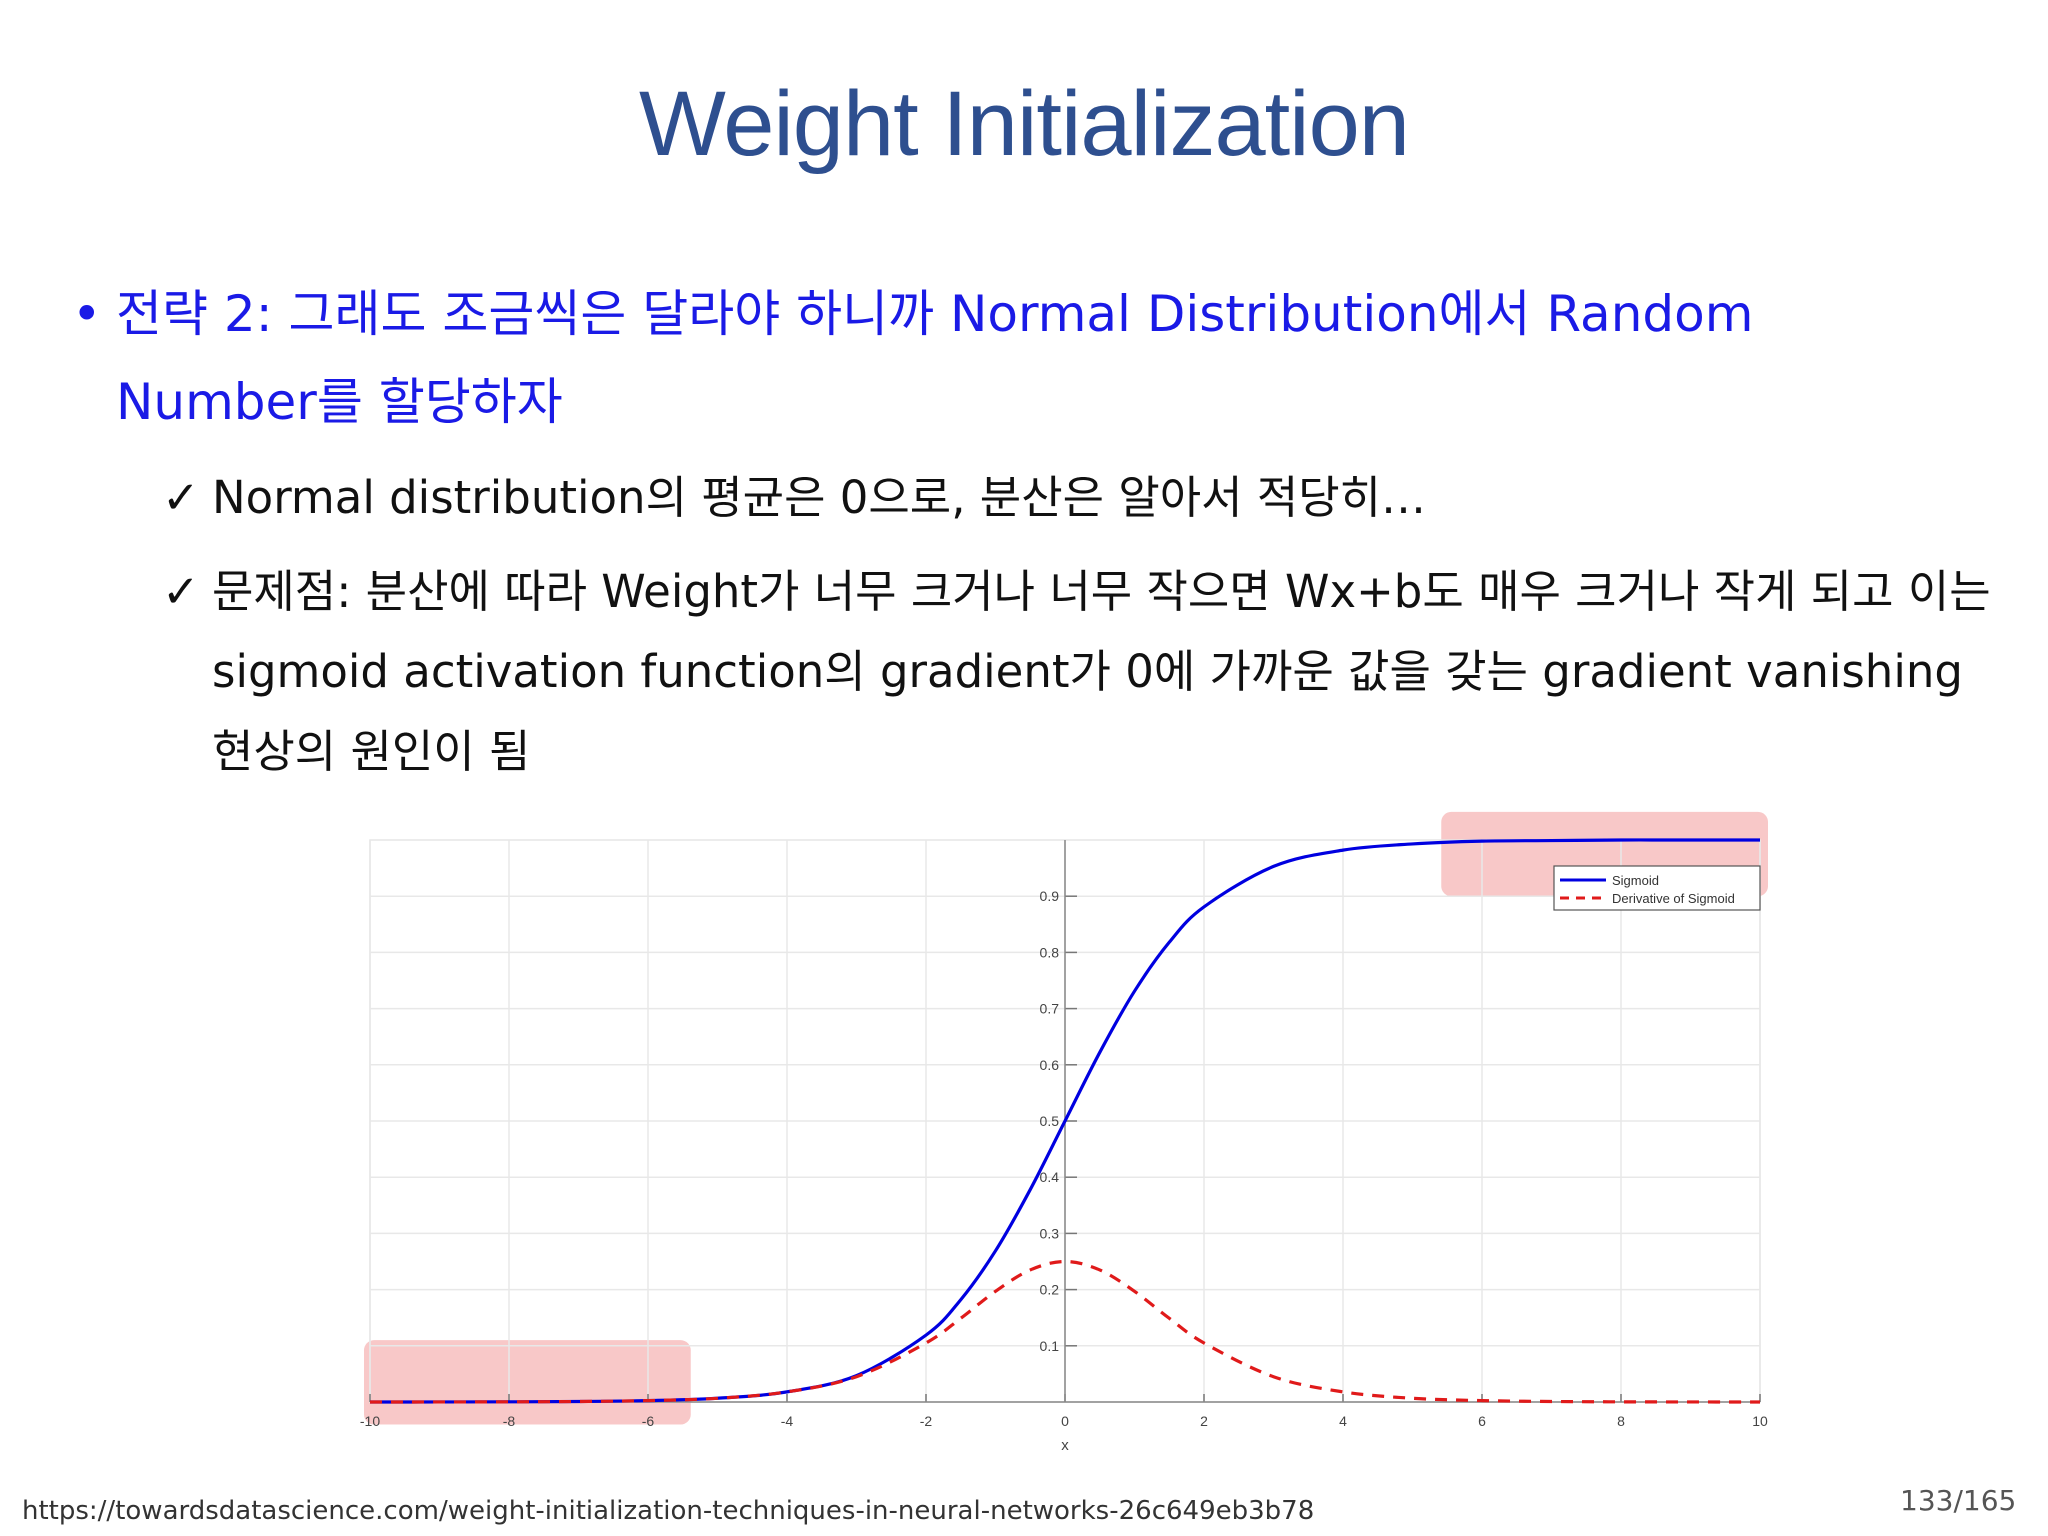 The image size is (2048, 1536). I want to click on legend-box, so click(1657, 888).